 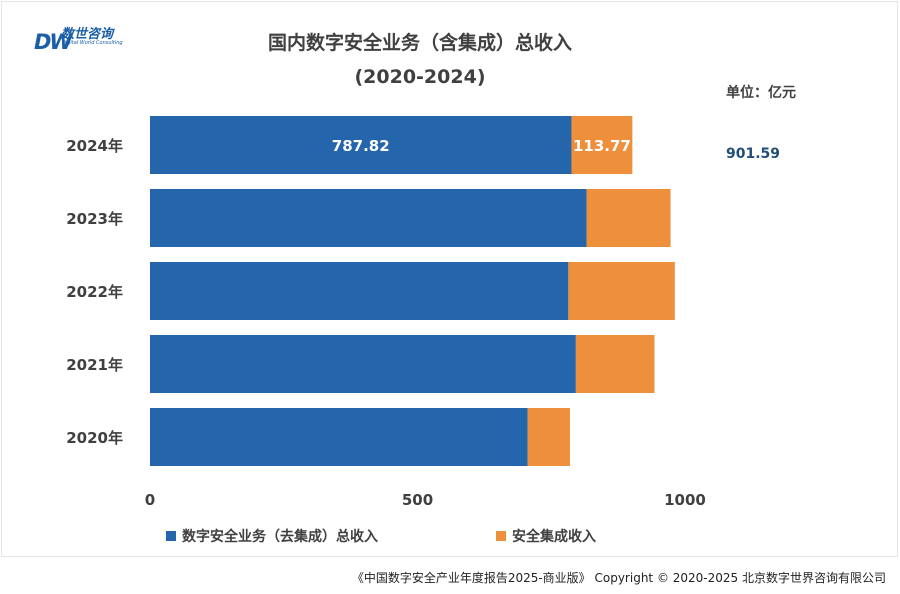 What do you see at coordinates (150, 500) in the screenshot?
I see `x-axis-tick-0: 0` at bounding box center [150, 500].